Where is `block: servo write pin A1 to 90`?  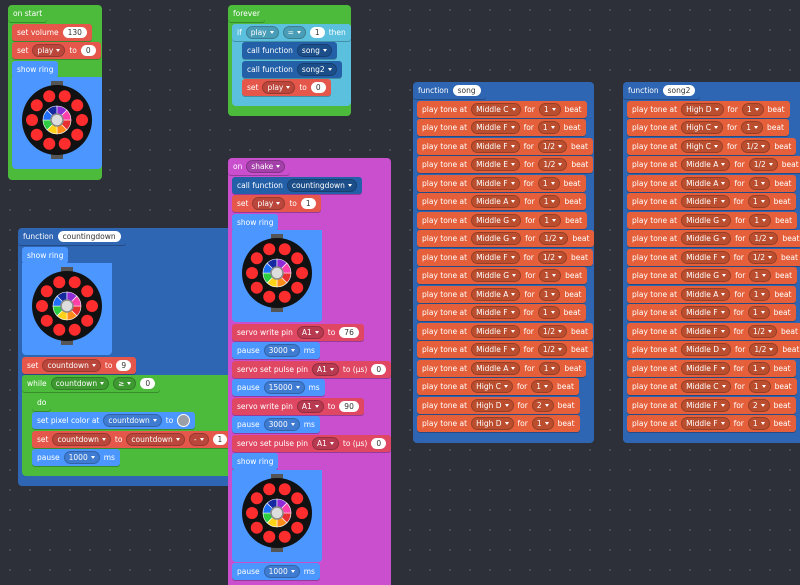 block: servo write pin A1 to 90 is located at coordinates (298, 406).